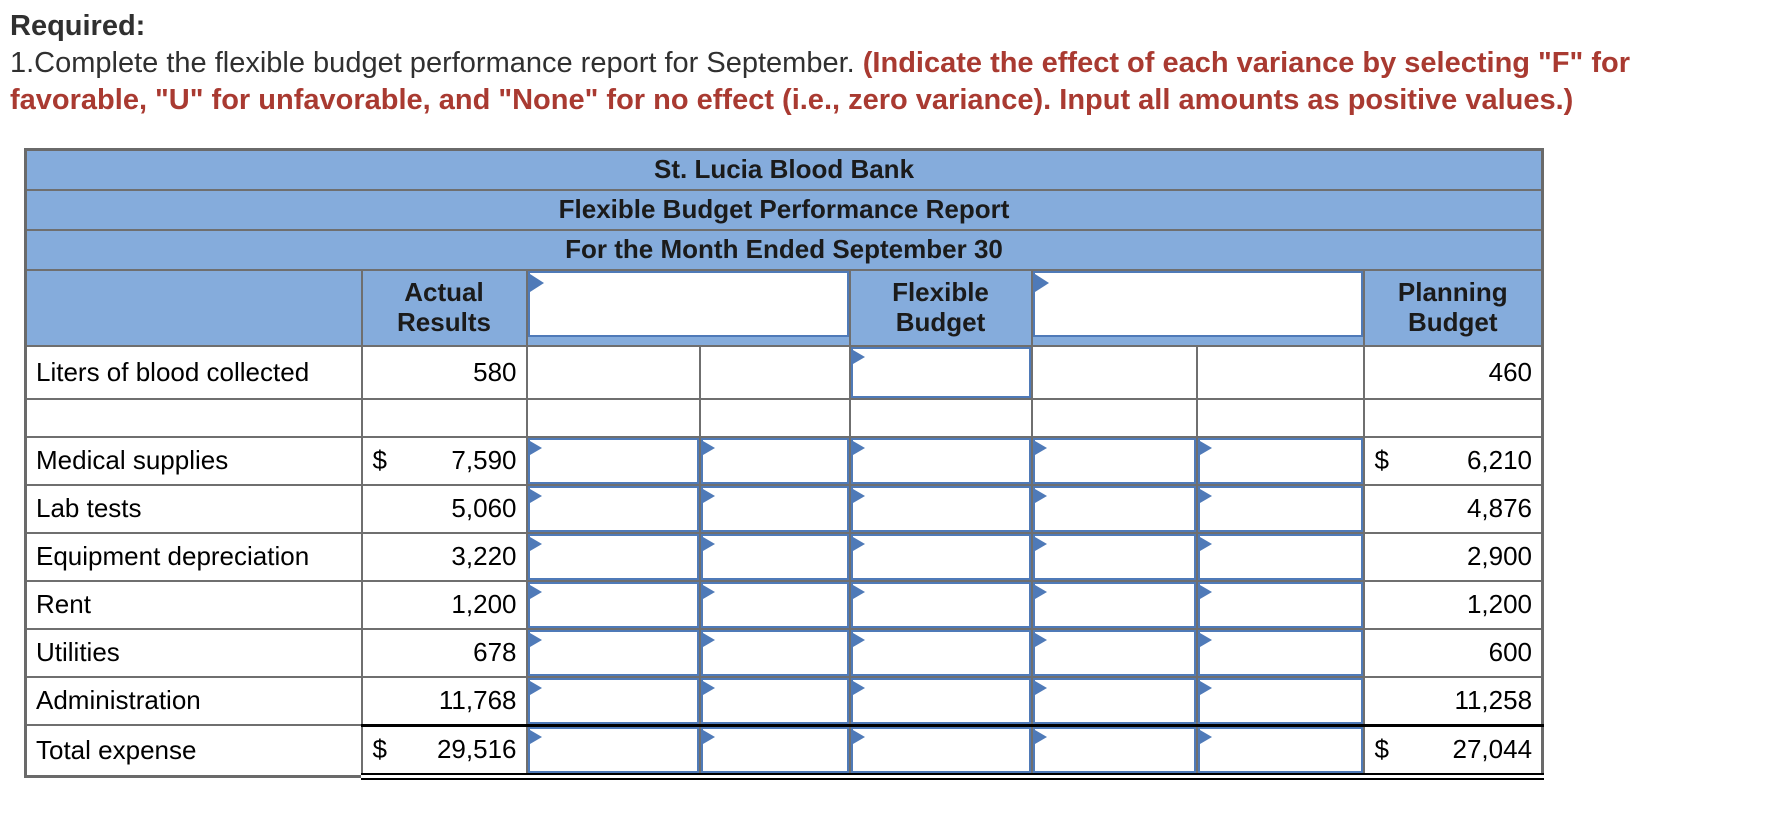 Image resolution: width=1770 pixels, height=830 pixels. I want to click on medical-variance-amount-1-input, so click(613, 460).